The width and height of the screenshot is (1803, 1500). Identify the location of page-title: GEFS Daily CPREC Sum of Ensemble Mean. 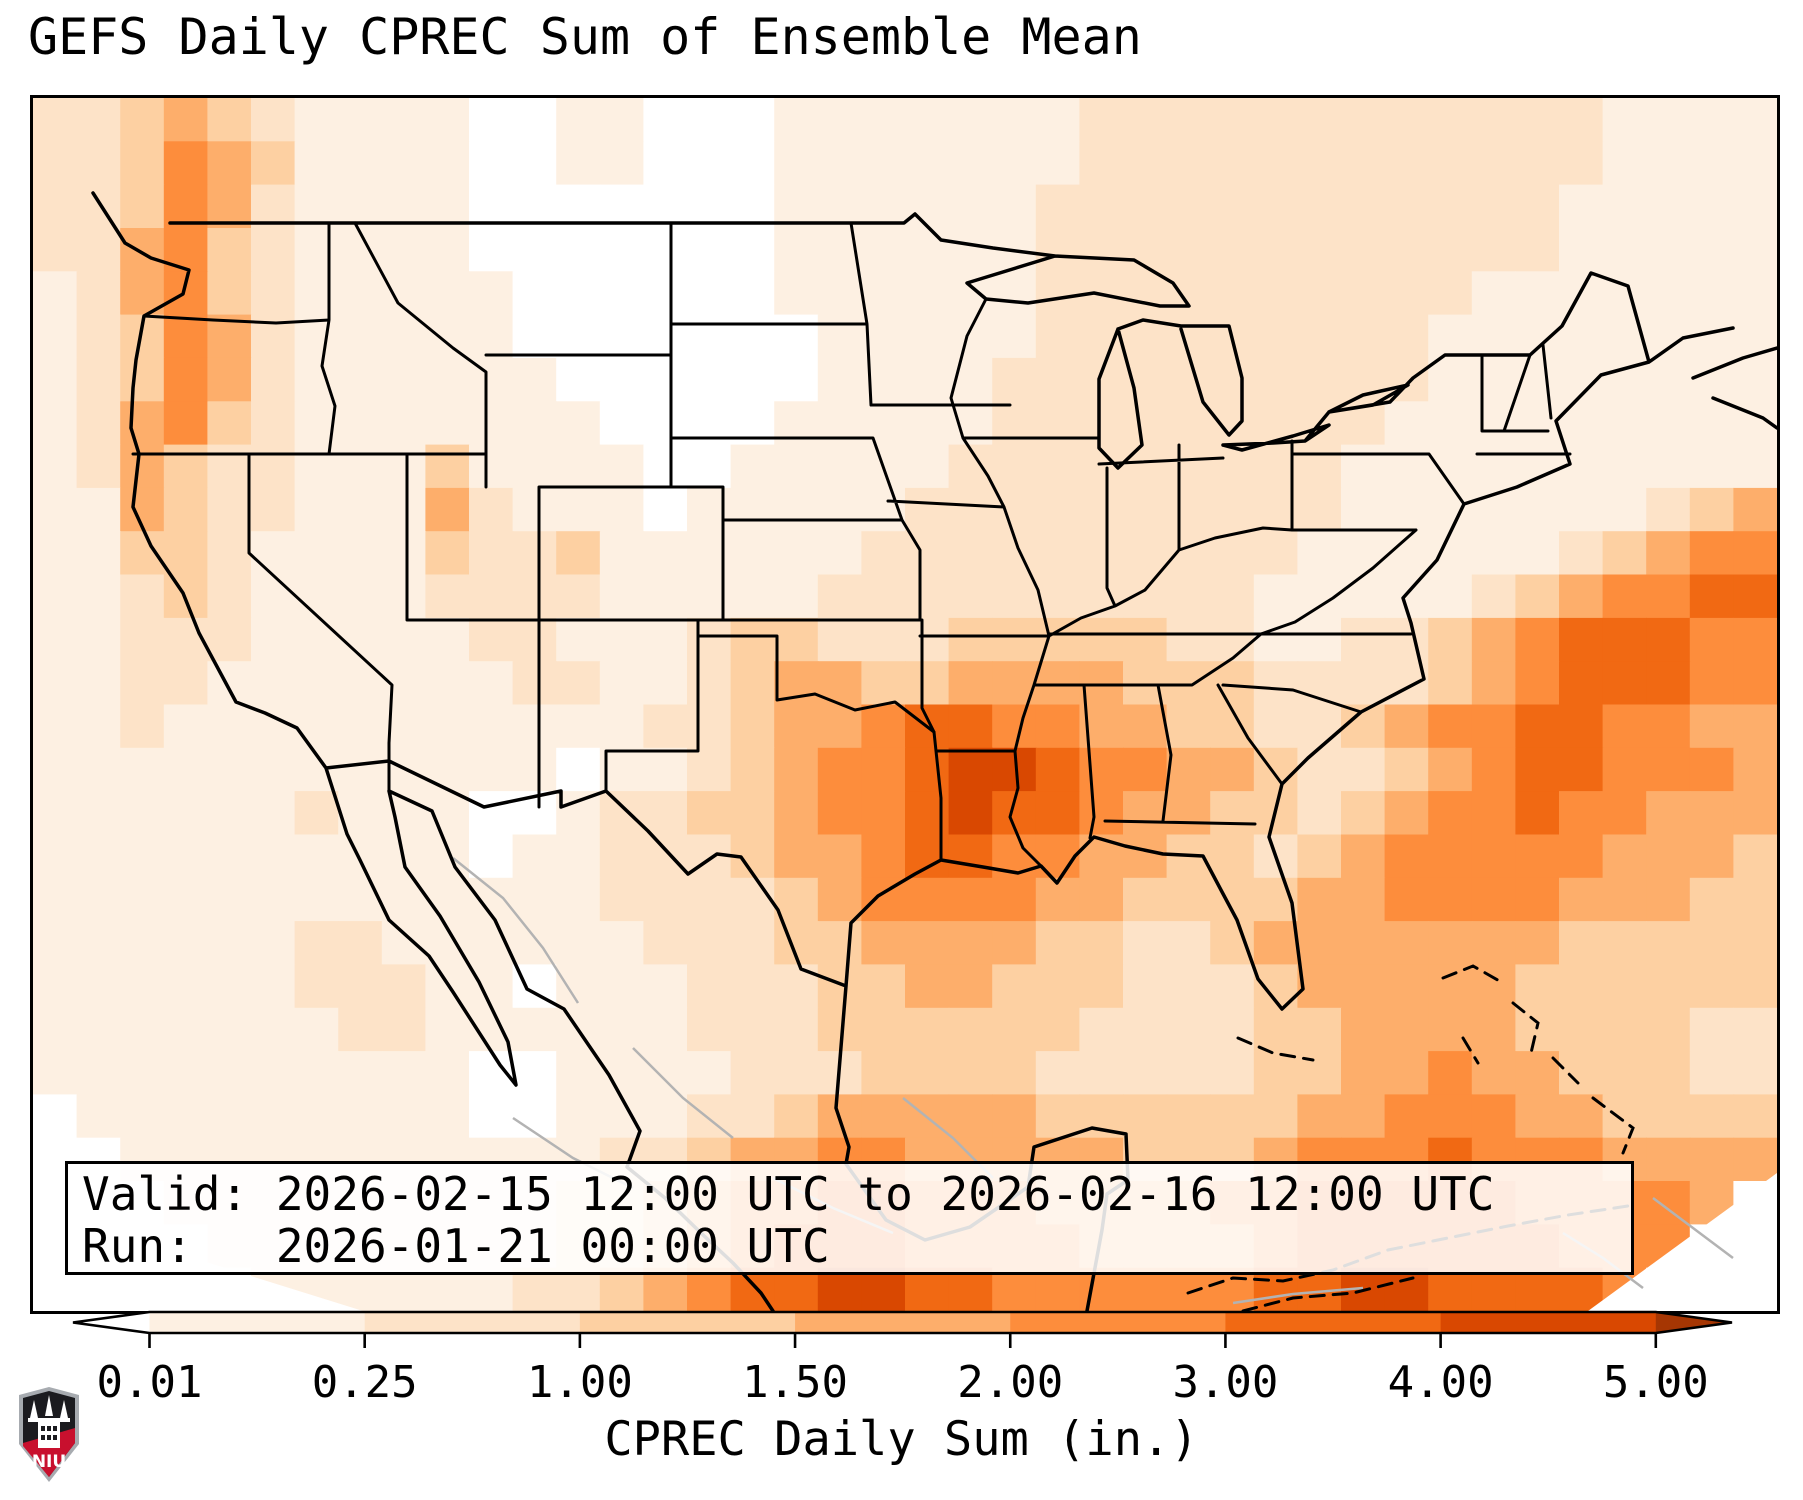
(585, 37).